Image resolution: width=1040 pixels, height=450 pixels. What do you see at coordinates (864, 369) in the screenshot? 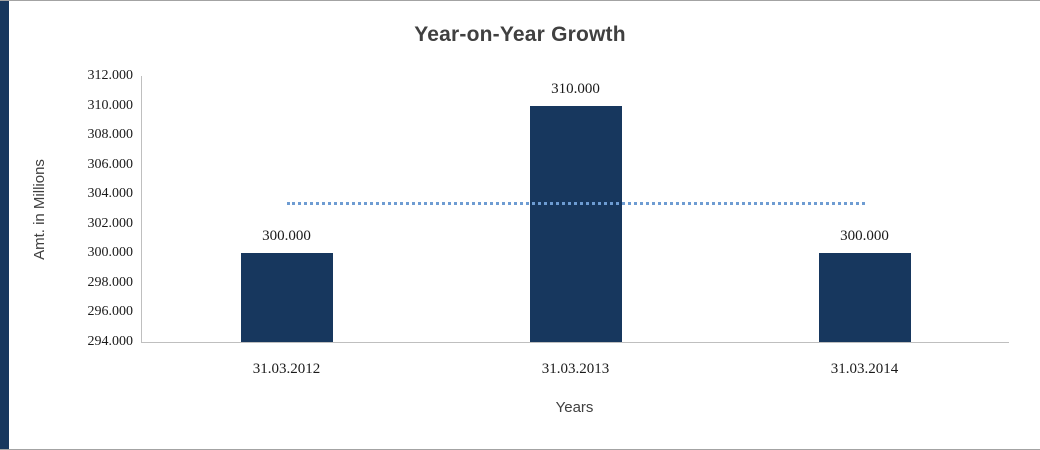
I see `x-axis-tick-label: 31.03.2014` at bounding box center [864, 369].